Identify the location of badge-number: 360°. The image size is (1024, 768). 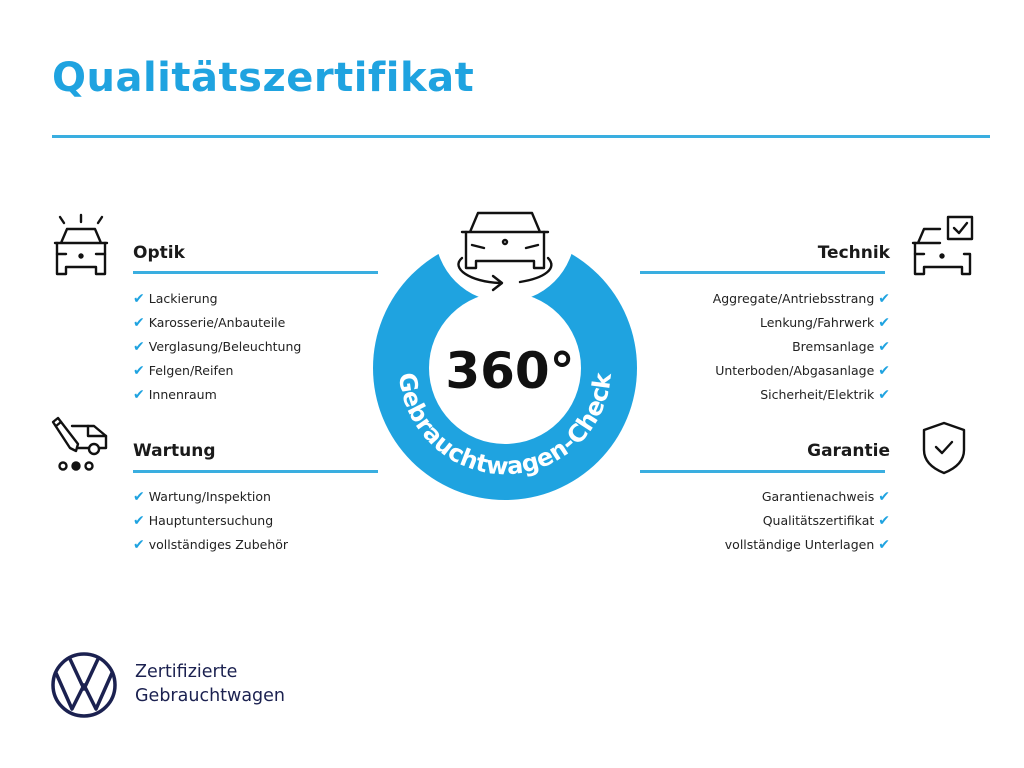
(509, 371).